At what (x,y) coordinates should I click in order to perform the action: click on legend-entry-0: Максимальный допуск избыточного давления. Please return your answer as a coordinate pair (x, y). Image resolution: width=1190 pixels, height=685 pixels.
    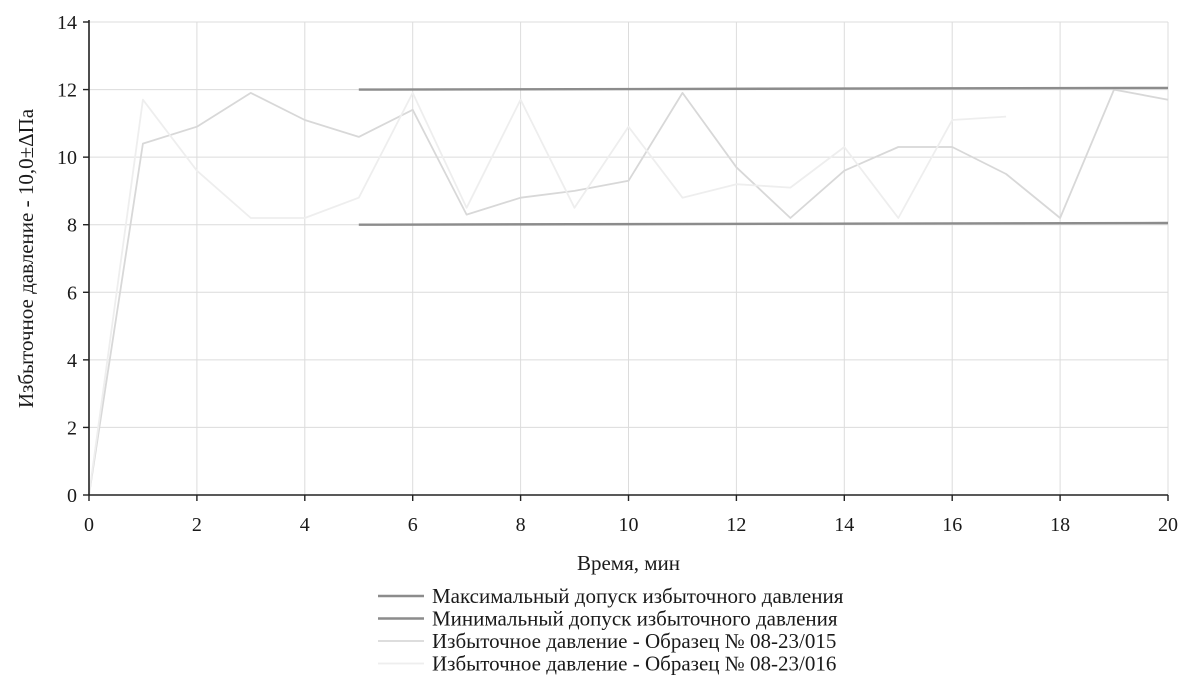
    Looking at the image, I should click on (638, 596).